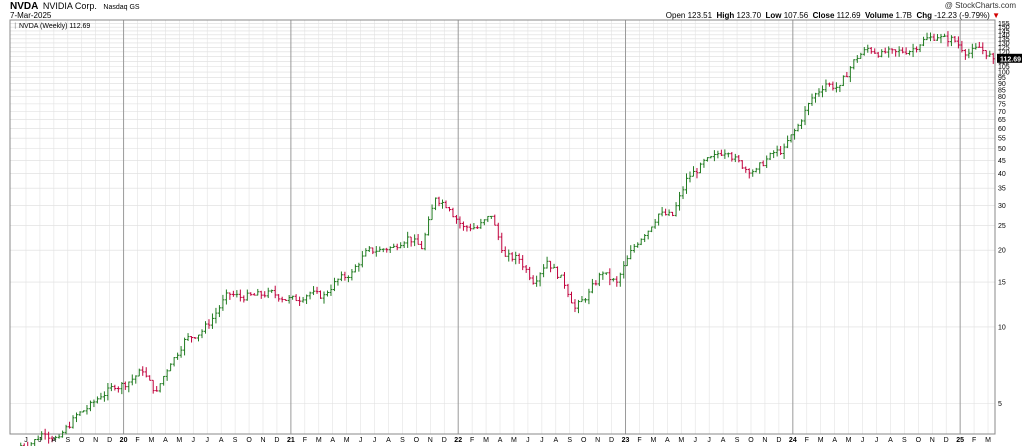  What do you see at coordinates (51, 26) in the screenshot?
I see `chart-legend: ᛁ NVDA (Weekly) 112.69` at bounding box center [51, 26].